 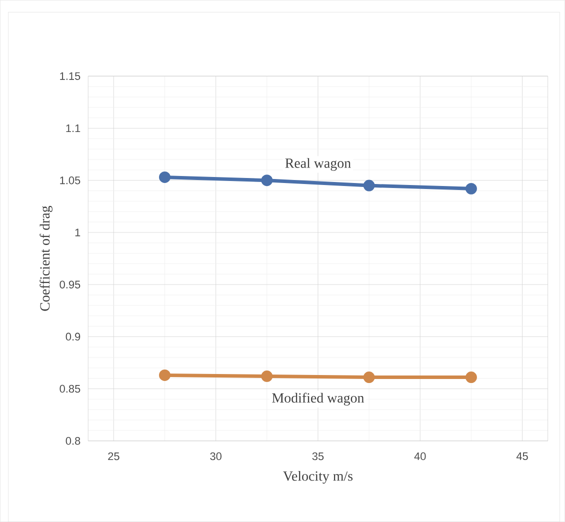 What do you see at coordinates (522, 456) in the screenshot?
I see `x-tick-label: 45` at bounding box center [522, 456].